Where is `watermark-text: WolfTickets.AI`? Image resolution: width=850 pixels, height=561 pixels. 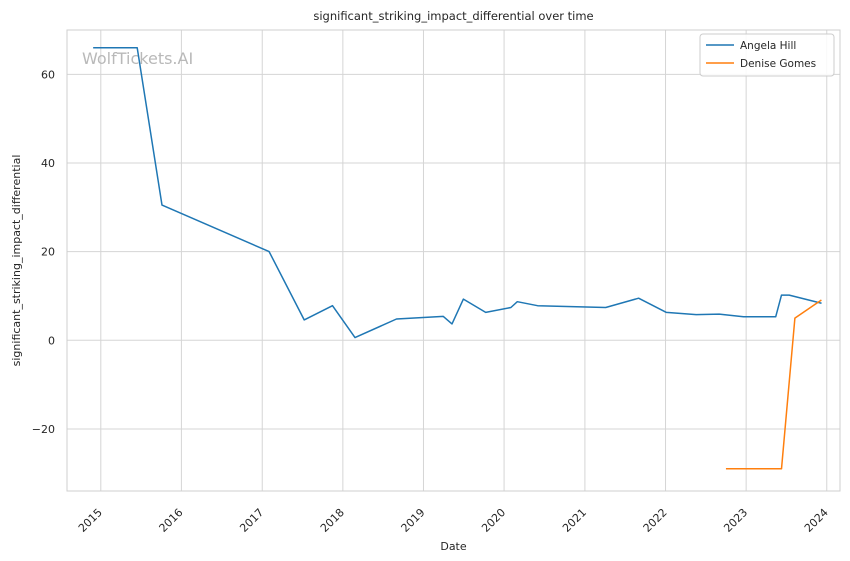
watermark-text: WolfTickets.AI is located at coordinates (137, 58).